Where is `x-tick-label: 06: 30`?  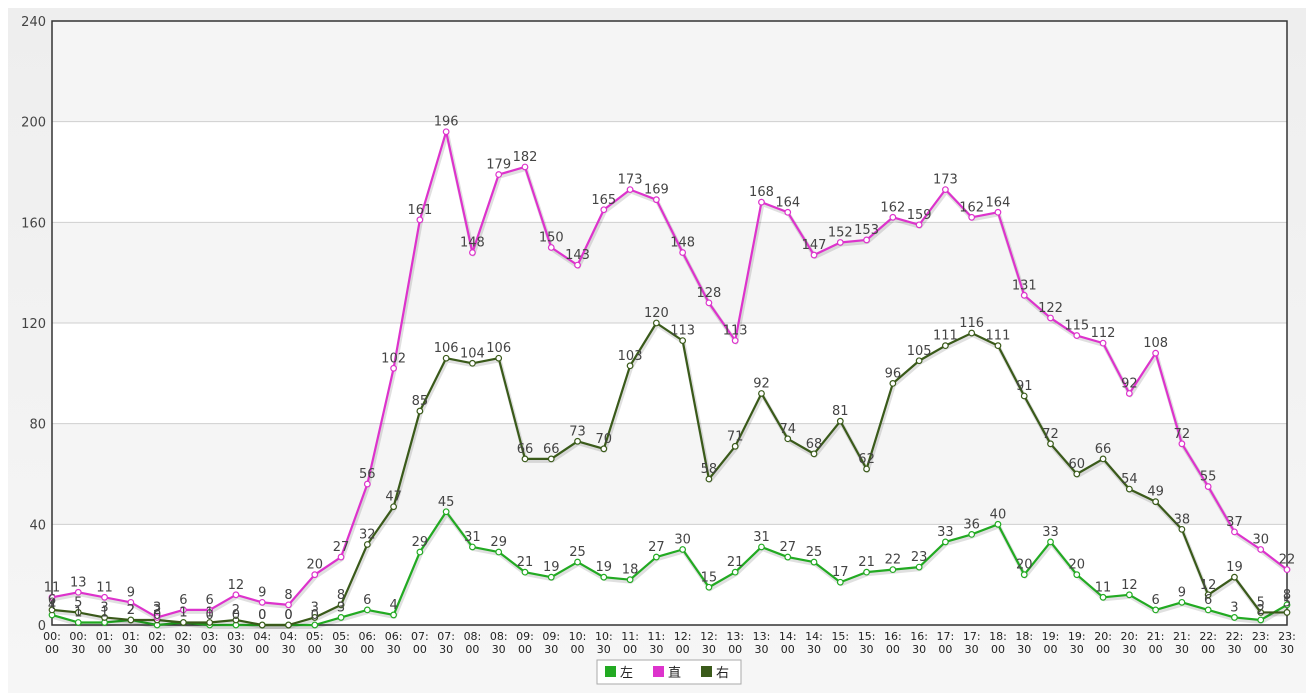
x-tick-label: 06: 30 is located at coordinates (394, 643).